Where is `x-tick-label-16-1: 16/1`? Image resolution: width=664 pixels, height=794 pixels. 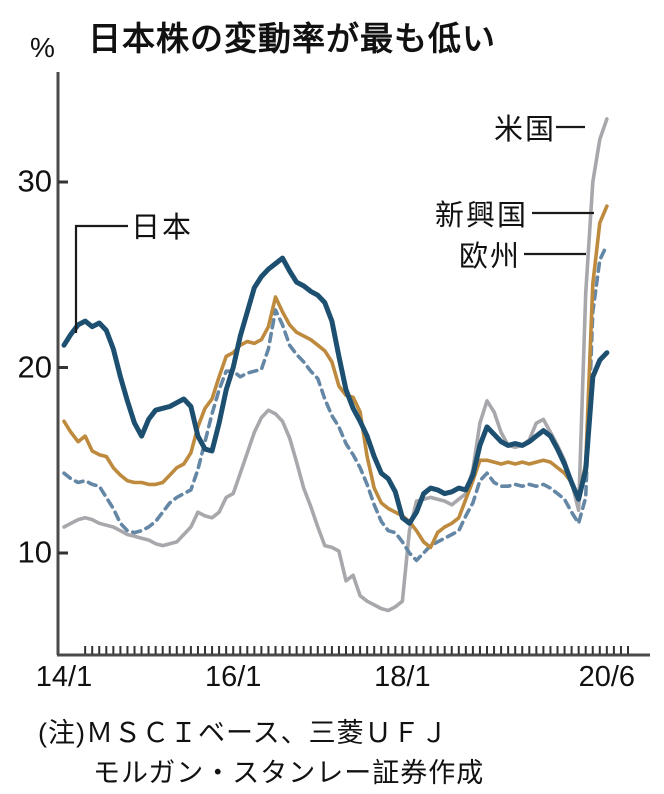 x-tick-label-16-1: 16/1 is located at coordinates (233, 677).